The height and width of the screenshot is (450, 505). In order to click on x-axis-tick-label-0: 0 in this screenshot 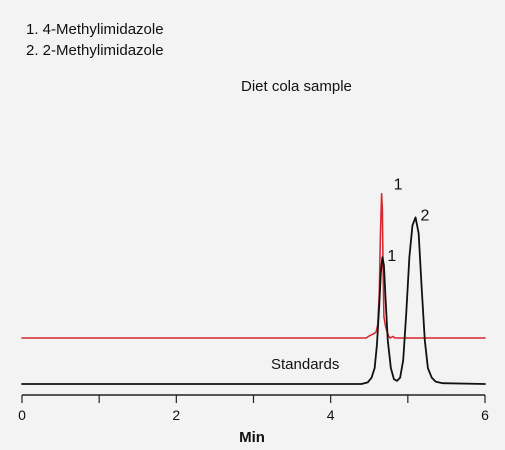, I will do `click(22, 415)`.